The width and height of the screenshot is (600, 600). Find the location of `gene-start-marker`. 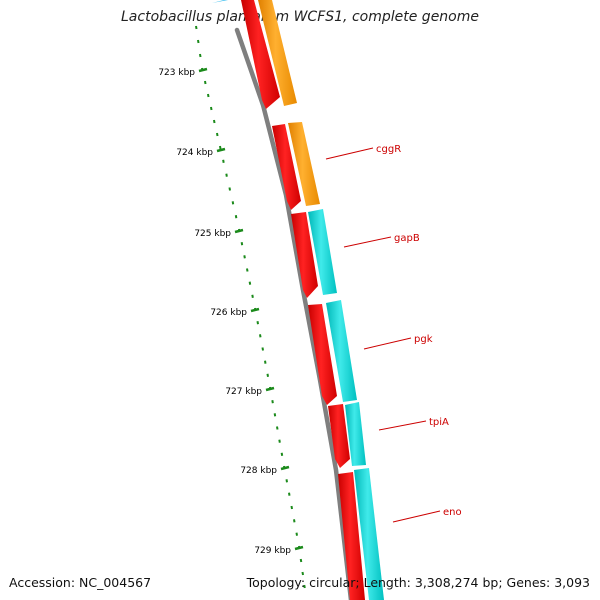

gene-start-marker is located at coordinates (220, 1).